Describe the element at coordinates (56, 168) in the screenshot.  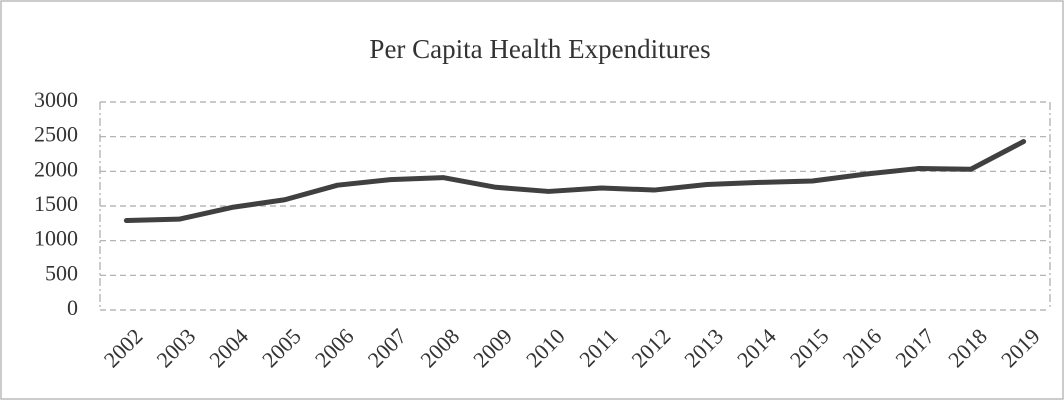
I see `y-tick-label: 2000` at that location.